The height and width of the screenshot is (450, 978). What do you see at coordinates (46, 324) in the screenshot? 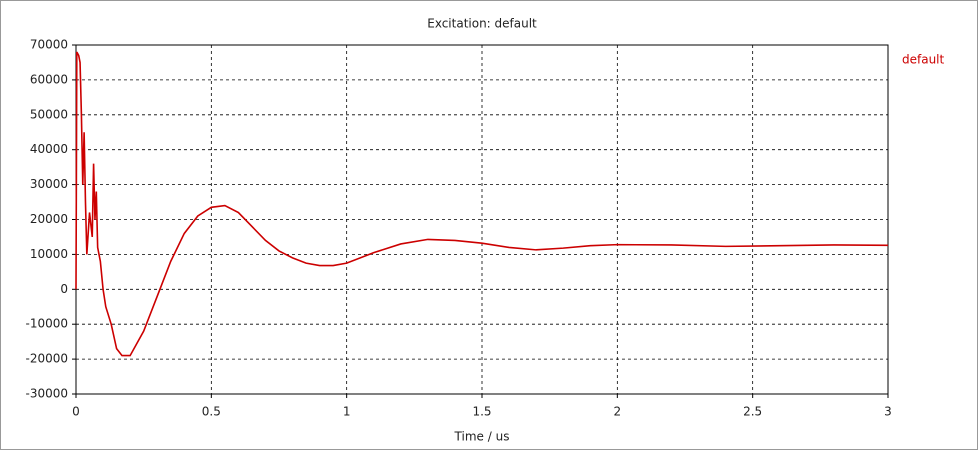
I see `y-tick-label: -10000` at bounding box center [46, 324].